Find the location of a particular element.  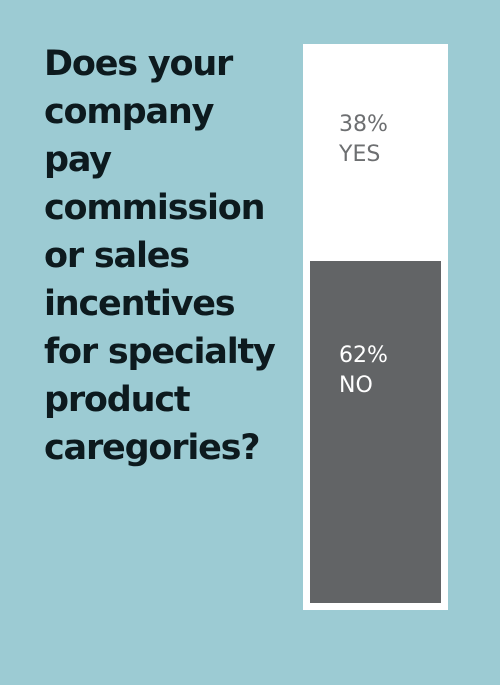

segment-label-no: 62% NO is located at coordinates (363, 371).